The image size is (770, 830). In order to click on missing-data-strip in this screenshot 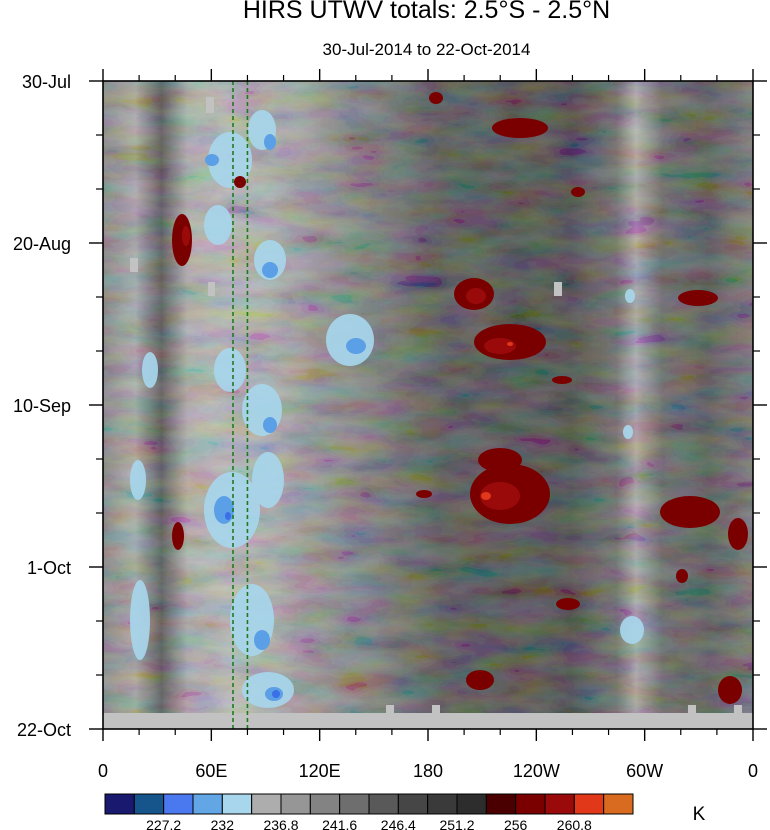, I will do `click(428, 721)`.